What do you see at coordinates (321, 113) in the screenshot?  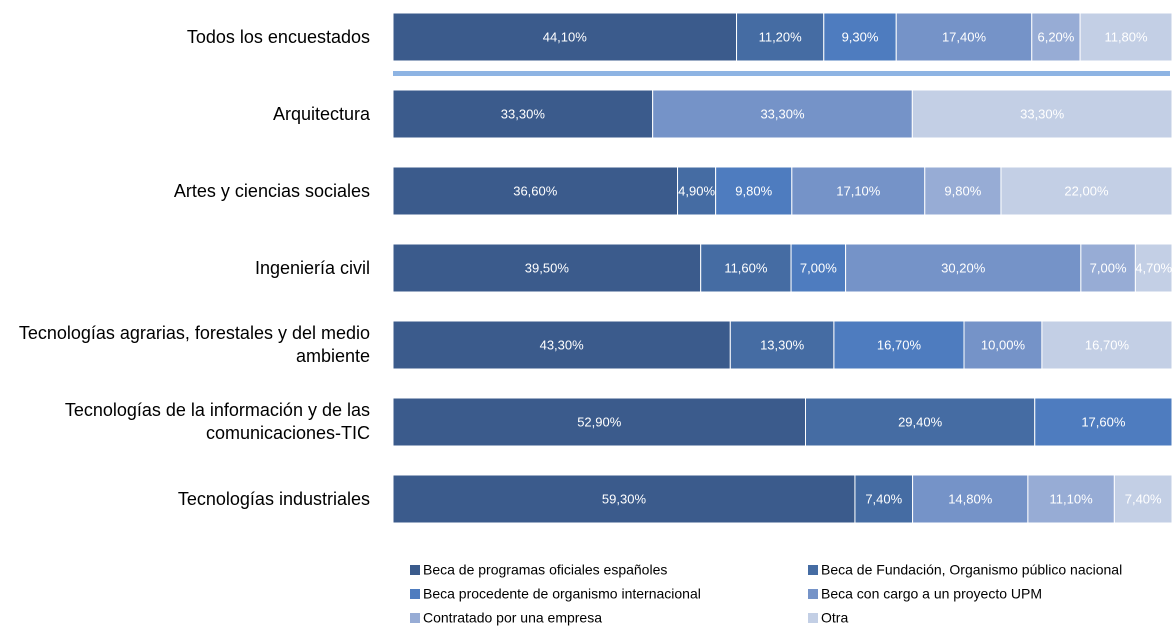 I see `category-label: Arquitectura` at bounding box center [321, 113].